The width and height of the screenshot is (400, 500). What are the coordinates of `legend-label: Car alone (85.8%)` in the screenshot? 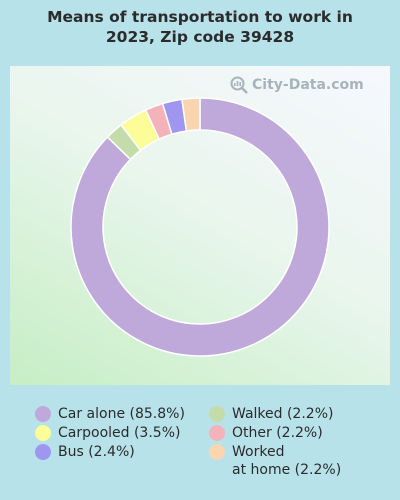 It's located at (121, 414).